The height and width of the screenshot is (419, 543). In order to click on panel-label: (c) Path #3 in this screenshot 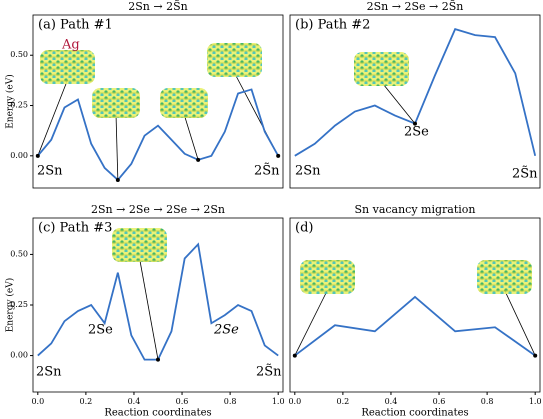, I will do `click(75, 228)`.